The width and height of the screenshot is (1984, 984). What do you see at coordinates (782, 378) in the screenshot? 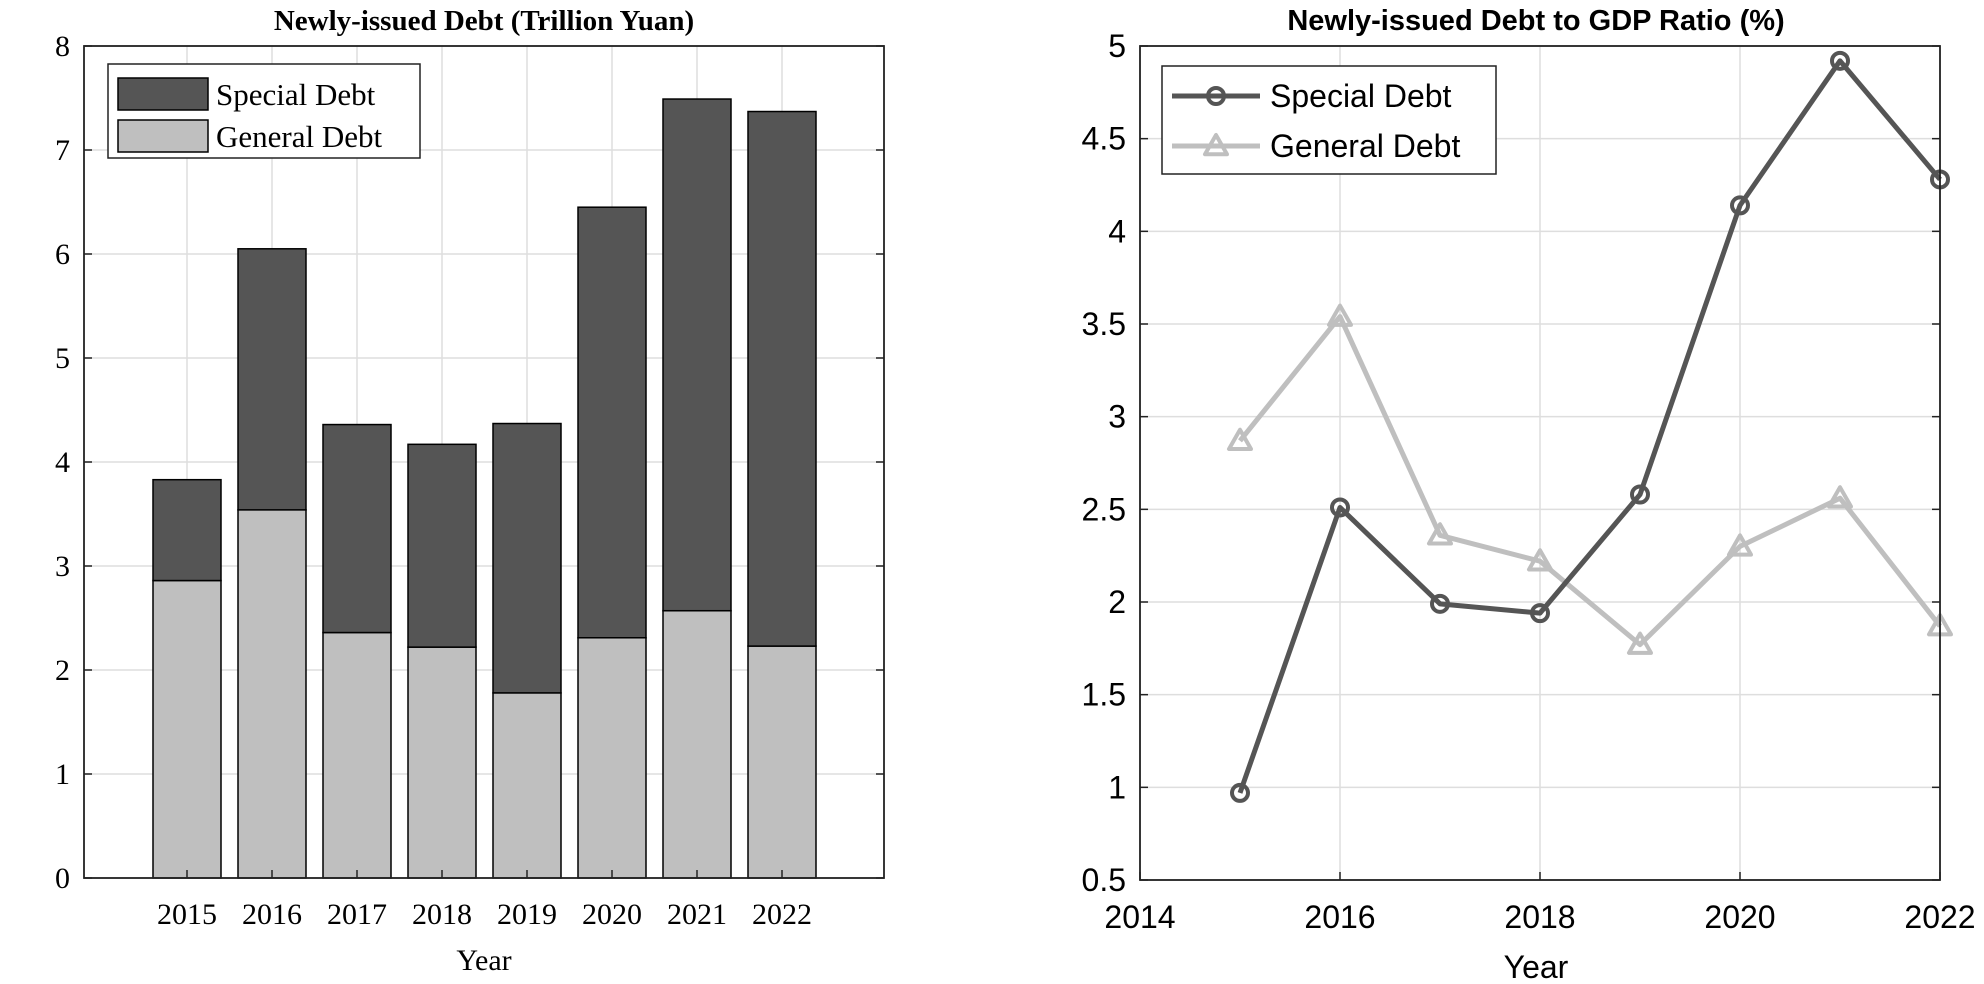
I see `bar-special-debt-2022` at bounding box center [782, 378].